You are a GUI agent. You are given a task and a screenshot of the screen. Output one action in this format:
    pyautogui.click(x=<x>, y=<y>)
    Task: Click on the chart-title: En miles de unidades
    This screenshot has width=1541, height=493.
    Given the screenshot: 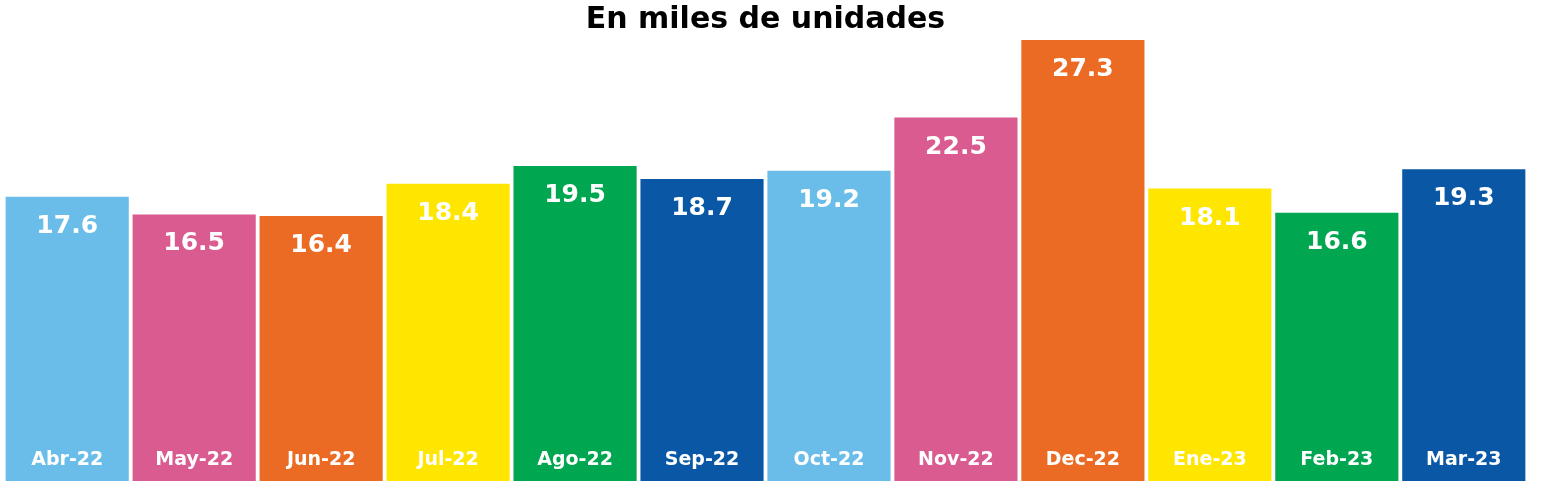 What is the action you would take?
    pyautogui.click(x=765, y=17)
    